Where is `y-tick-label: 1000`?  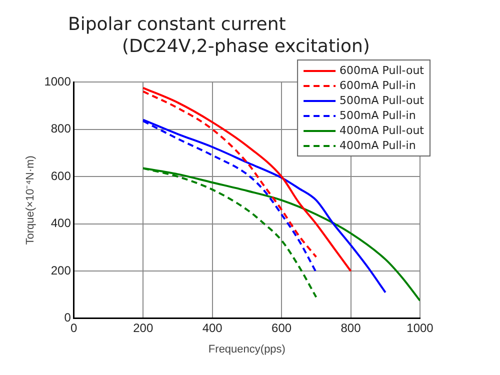 y-tick-label: 1000 is located at coordinates (58, 81).